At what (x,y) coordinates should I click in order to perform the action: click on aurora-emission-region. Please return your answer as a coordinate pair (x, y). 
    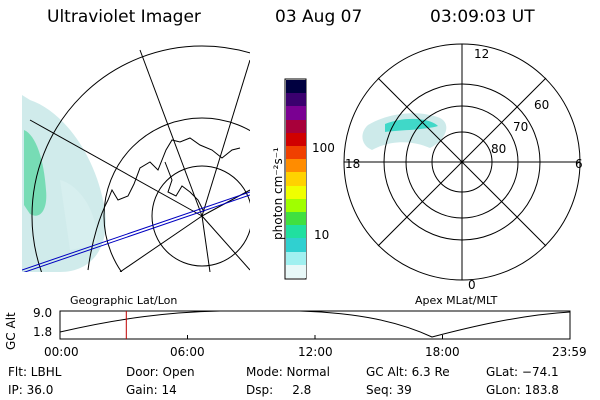
    Looking at the image, I should click on (64, 183).